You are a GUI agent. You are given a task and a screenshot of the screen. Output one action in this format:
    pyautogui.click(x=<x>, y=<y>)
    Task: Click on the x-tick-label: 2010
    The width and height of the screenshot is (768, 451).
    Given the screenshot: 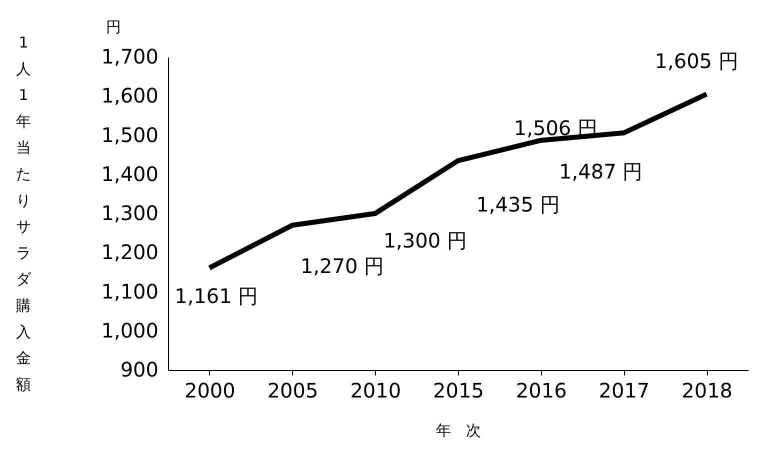 What is the action you would take?
    pyautogui.click(x=376, y=390)
    